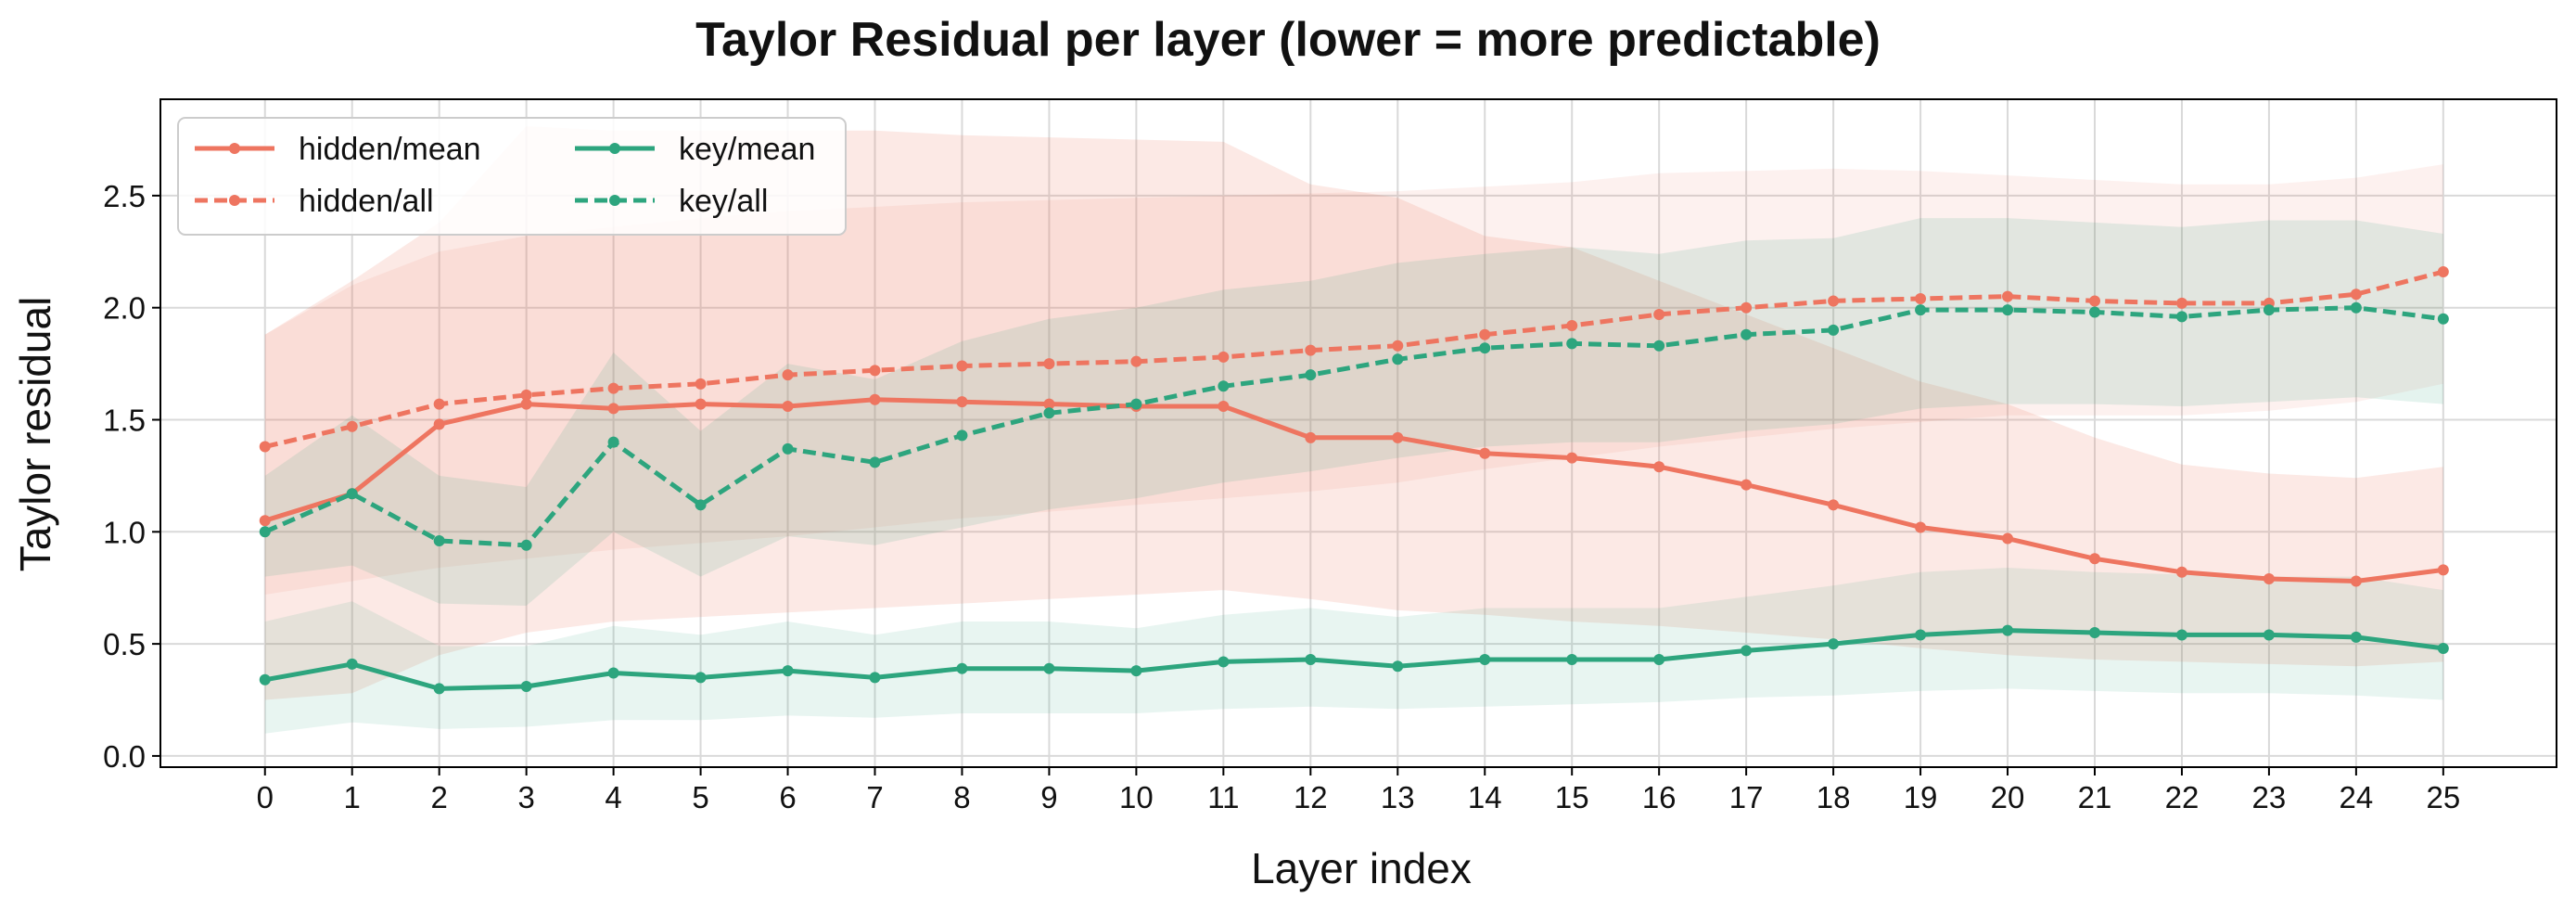  What do you see at coordinates (125, 421) in the screenshot?
I see `y-tick-label-3: 1.5` at bounding box center [125, 421].